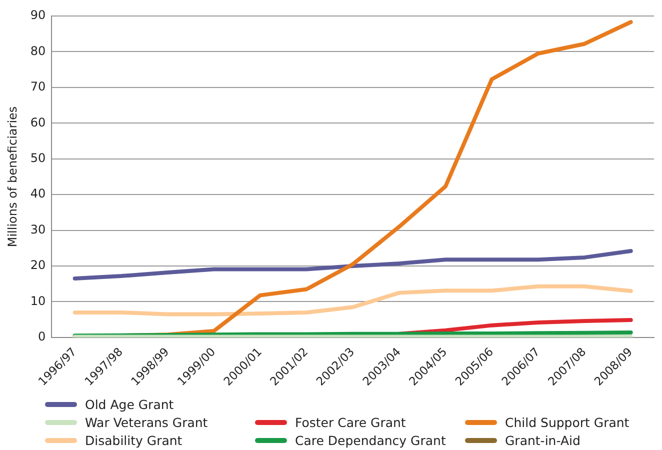 The image size is (662, 450). What do you see at coordinates (42, 337) in the screenshot?
I see `y-tick-label: 0` at bounding box center [42, 337].